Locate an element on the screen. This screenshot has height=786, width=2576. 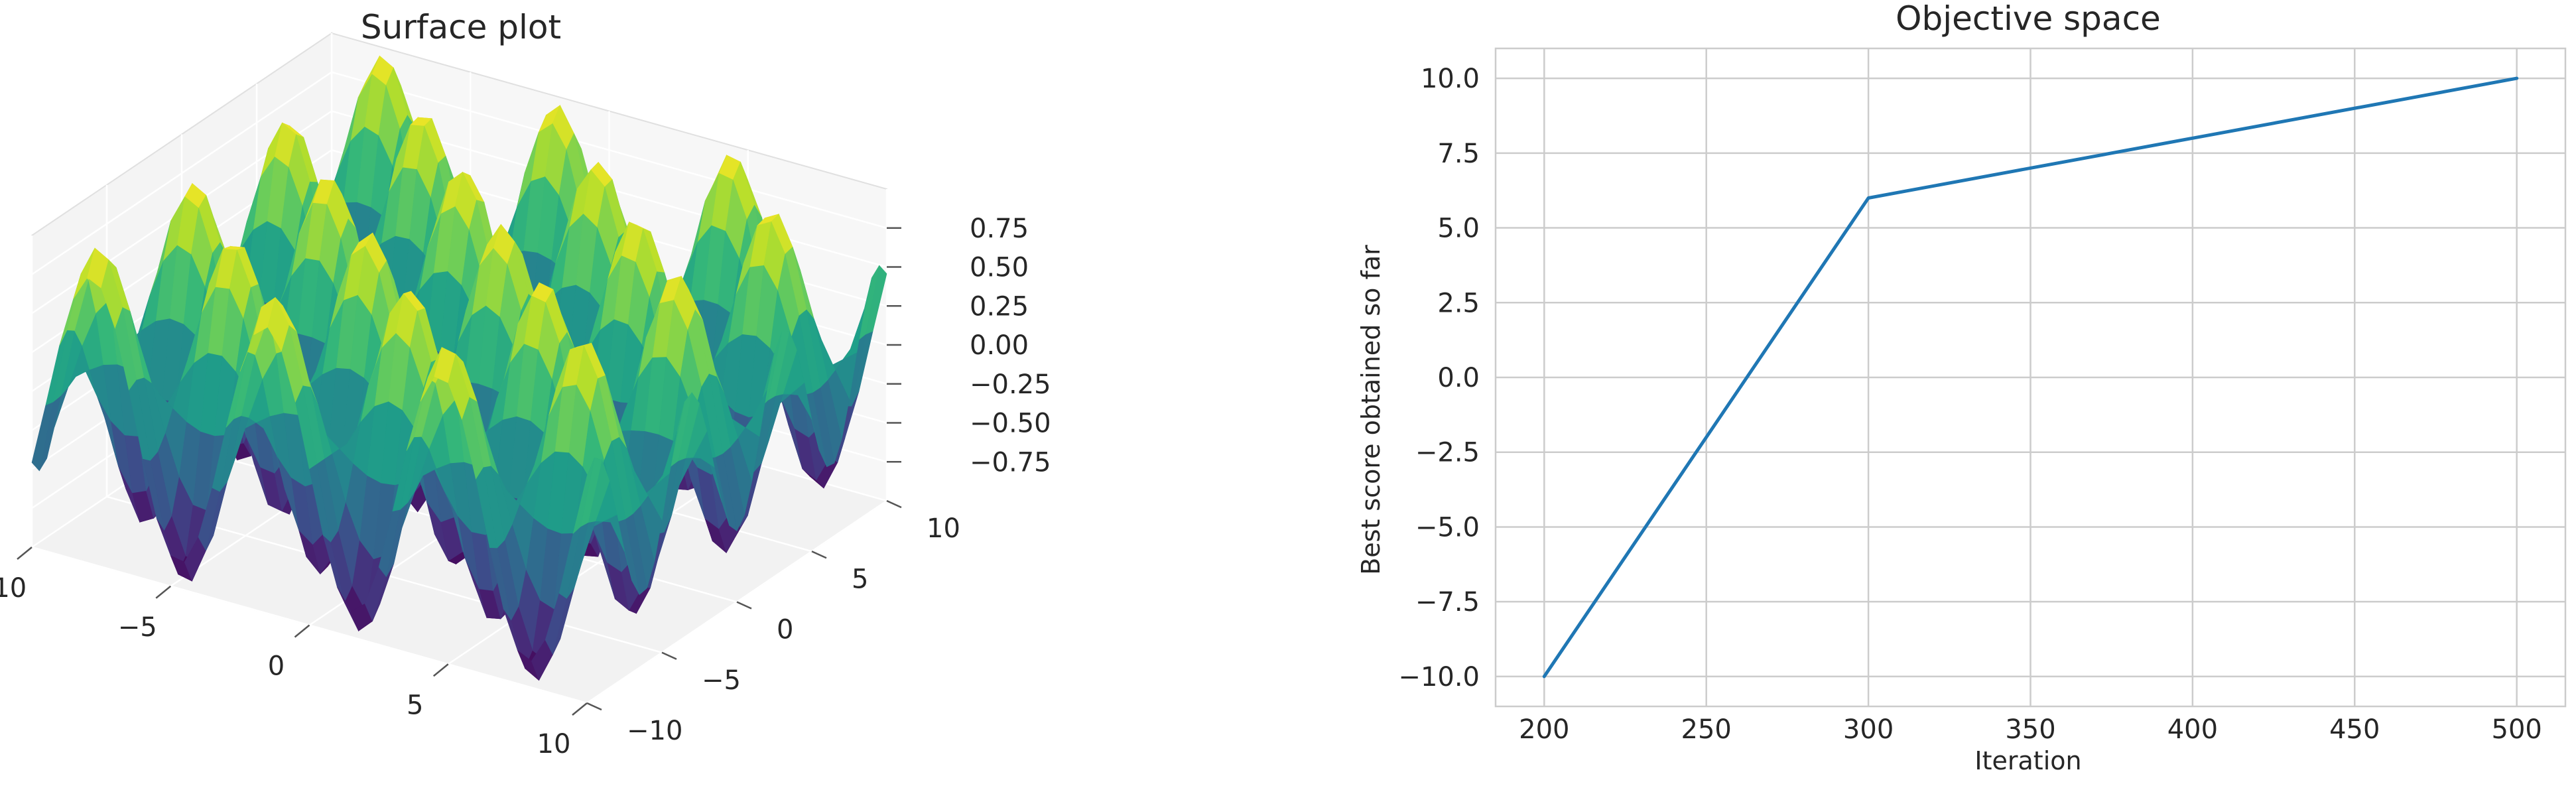
surface-z-tick-label: 0.50 is located at coordinates (1000, 268).